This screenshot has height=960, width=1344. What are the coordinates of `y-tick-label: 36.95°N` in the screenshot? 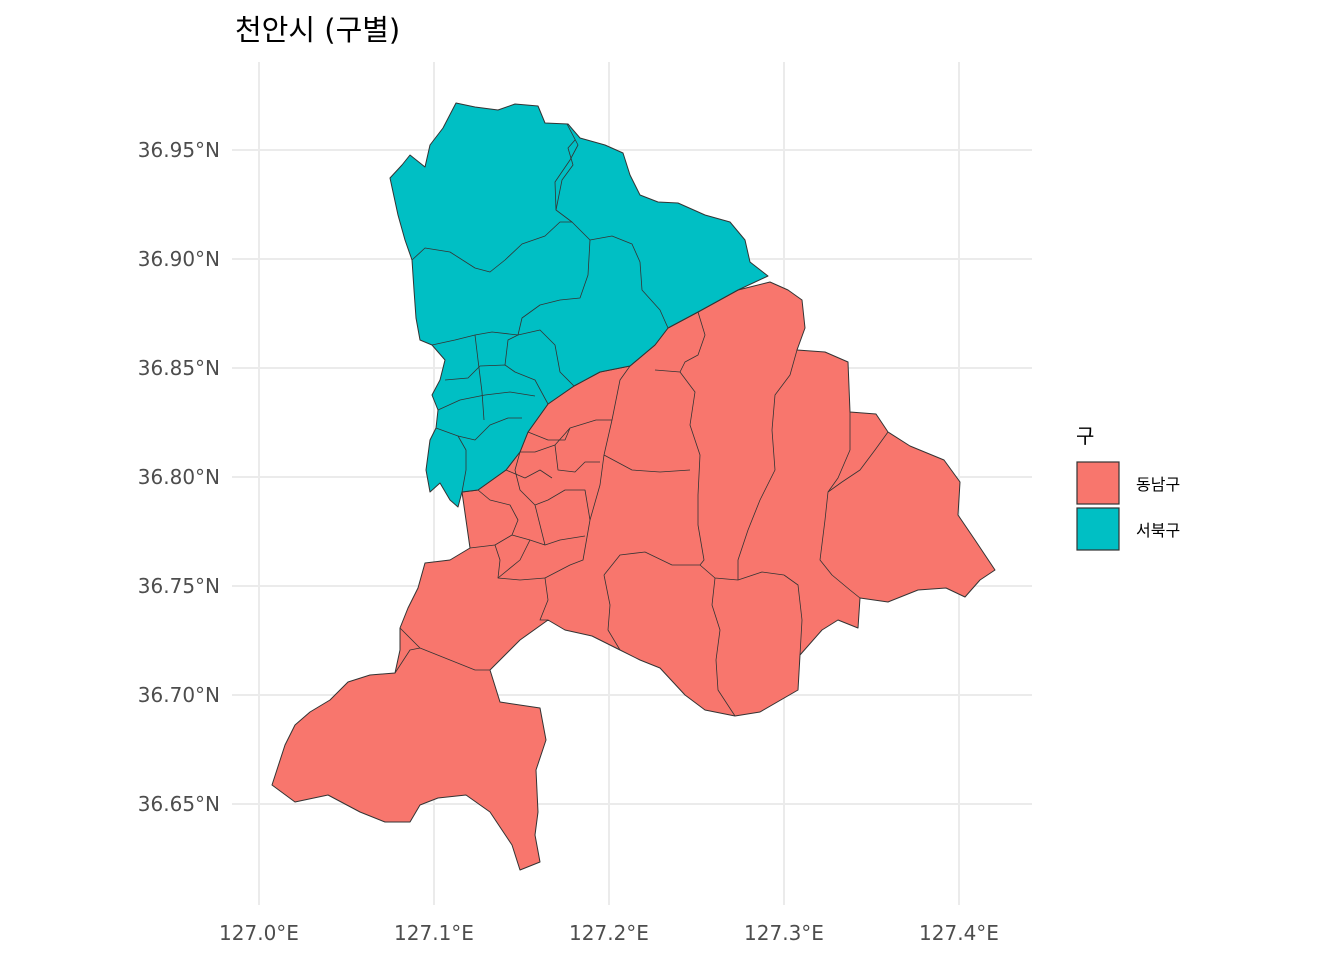 It's located at (179, 150).